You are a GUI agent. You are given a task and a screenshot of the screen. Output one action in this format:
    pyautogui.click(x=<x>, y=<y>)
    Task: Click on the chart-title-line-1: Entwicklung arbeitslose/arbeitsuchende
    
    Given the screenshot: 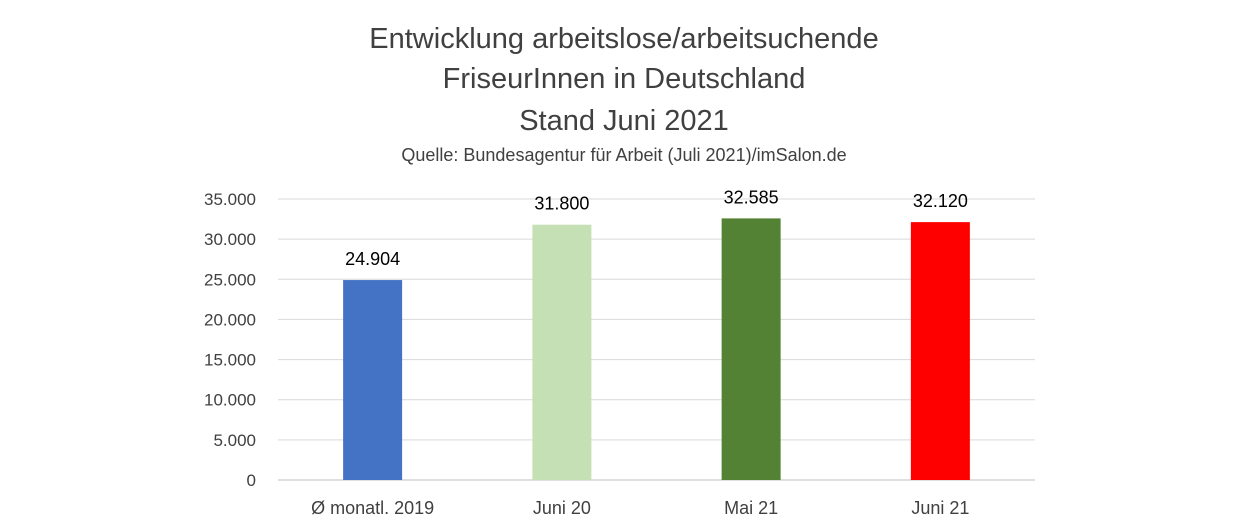 What is the action you would take?
    pyautogui.click(x=624, y=39)
    